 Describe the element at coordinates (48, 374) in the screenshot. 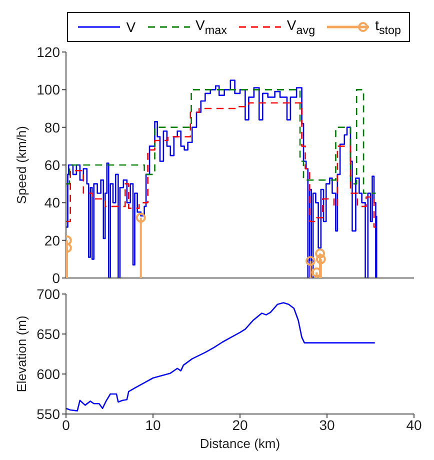

I see `y-tick-label: 600` at that location.